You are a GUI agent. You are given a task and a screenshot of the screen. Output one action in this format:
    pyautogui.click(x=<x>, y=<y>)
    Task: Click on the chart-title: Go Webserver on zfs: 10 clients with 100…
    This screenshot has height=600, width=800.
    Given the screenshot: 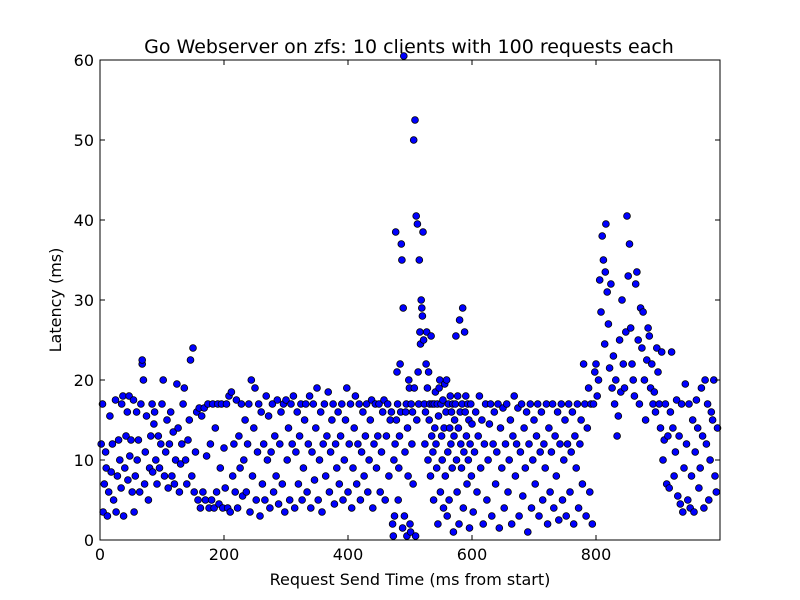 What is the action you would take?
    pyautogui.click(x=409, y=47)
    